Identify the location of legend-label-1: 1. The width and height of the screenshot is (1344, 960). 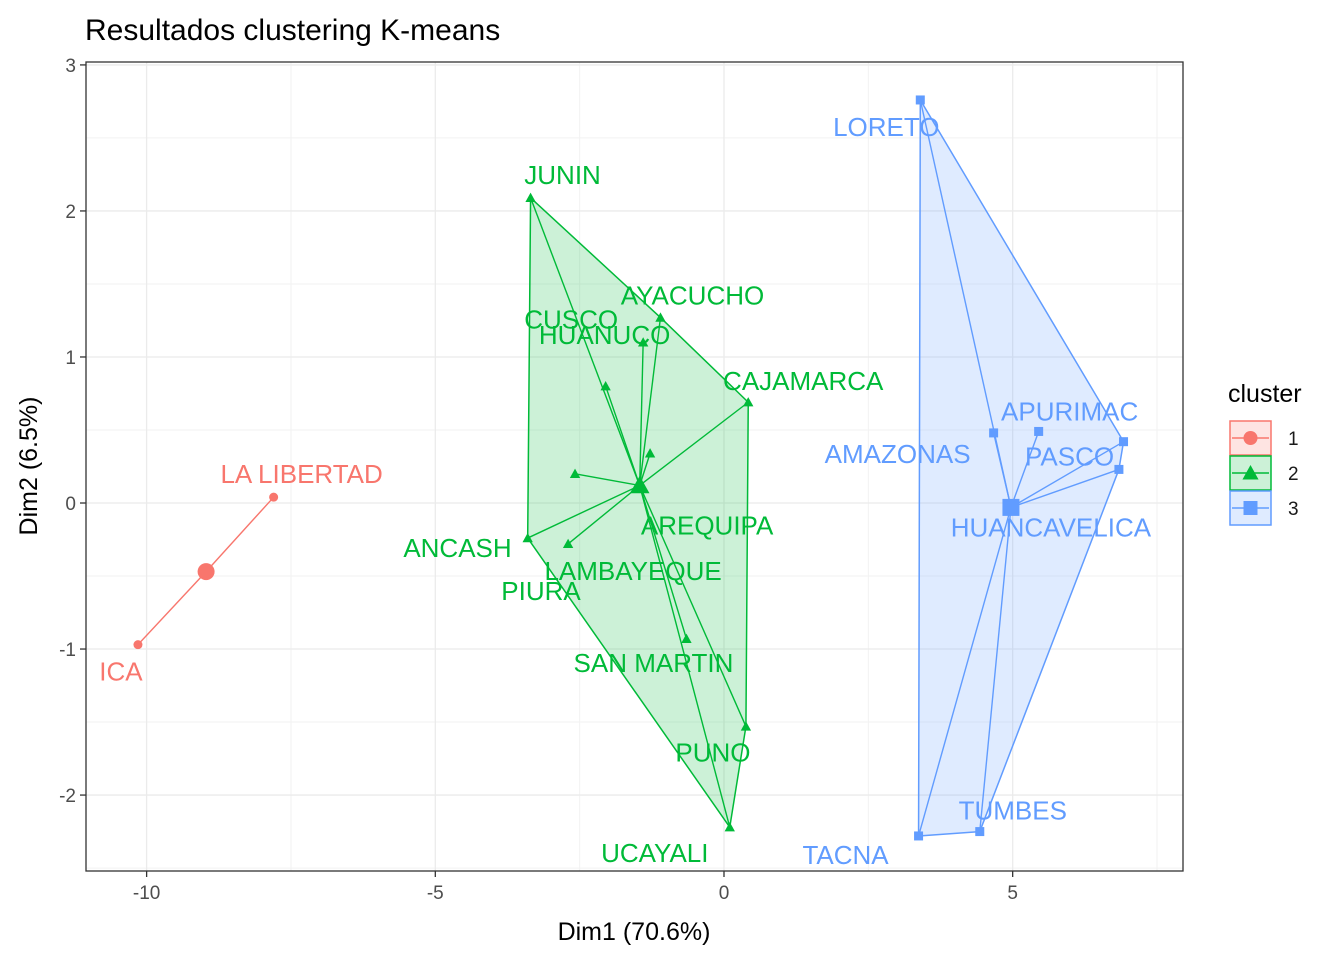
(1293, 439).